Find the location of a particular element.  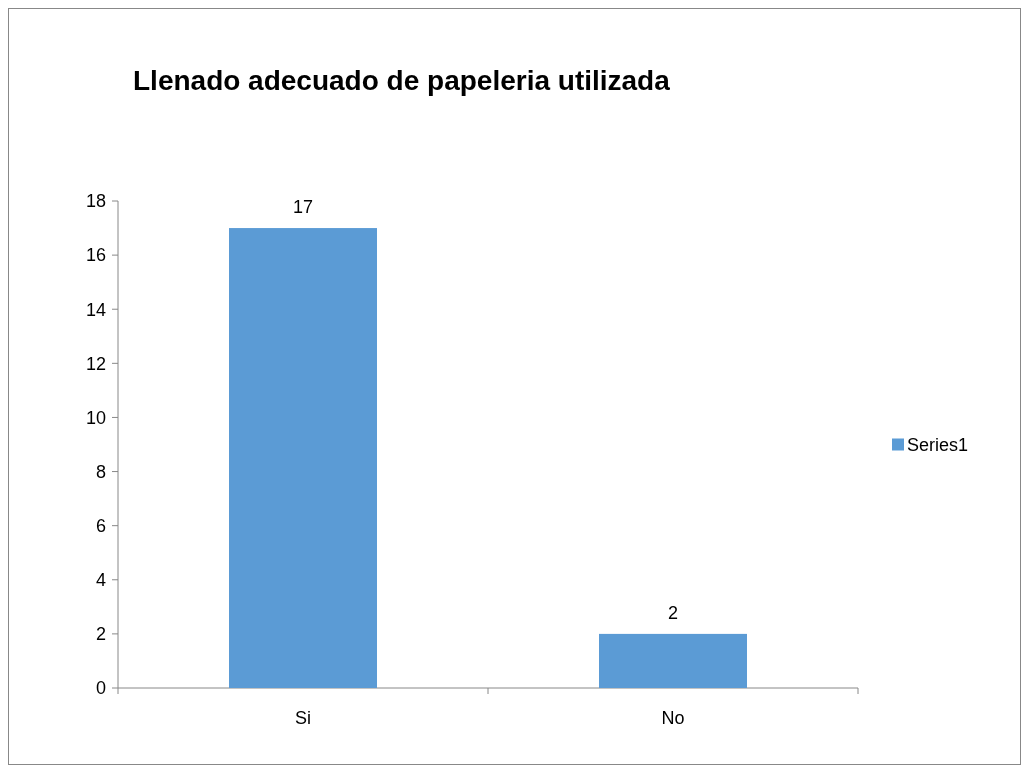

y-tick-label: 16 is located at coordinates (95, 255).